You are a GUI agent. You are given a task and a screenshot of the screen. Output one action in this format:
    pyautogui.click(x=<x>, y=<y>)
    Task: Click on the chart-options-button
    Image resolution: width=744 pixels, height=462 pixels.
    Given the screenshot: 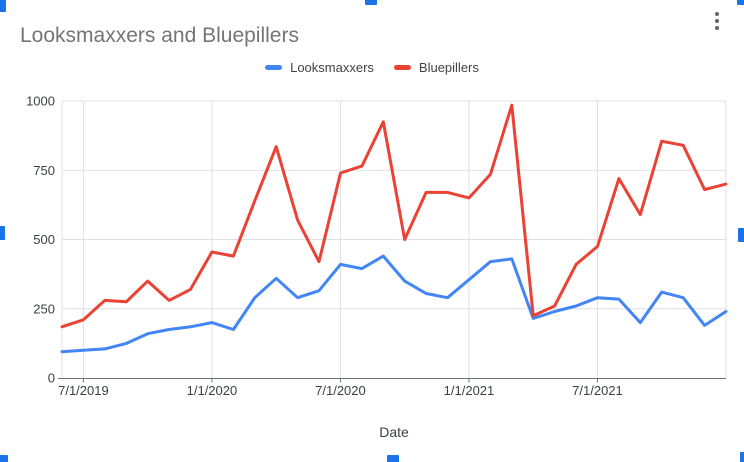 What is the action you would take?
    pyautogui.click(x=717, y=21)
    